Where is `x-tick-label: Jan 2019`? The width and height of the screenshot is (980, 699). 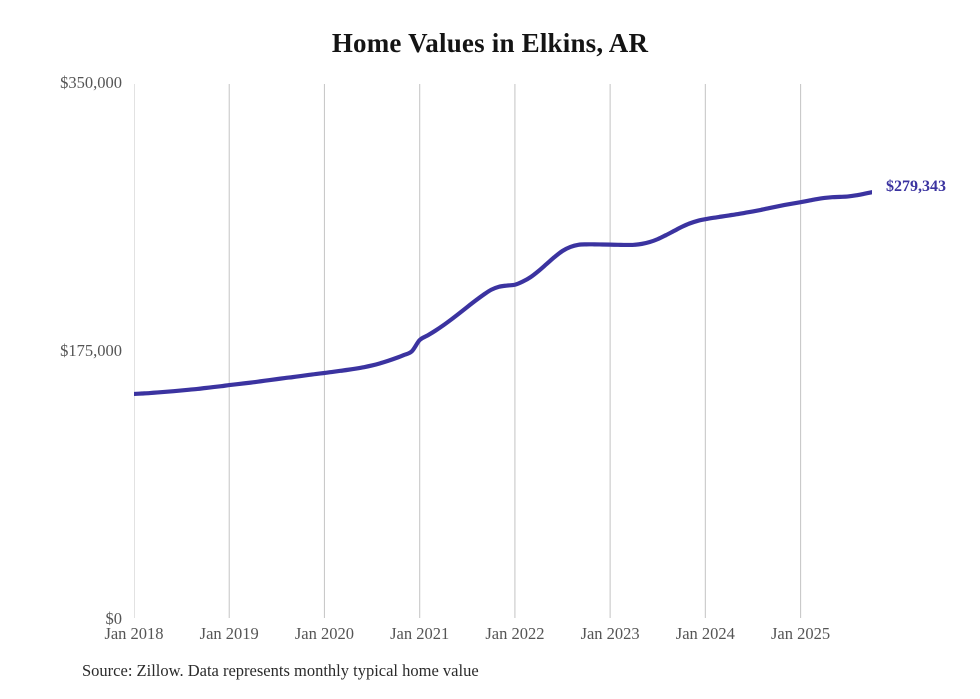 x-tick-label: Jan 2019 is located at coordinates (229, 633).